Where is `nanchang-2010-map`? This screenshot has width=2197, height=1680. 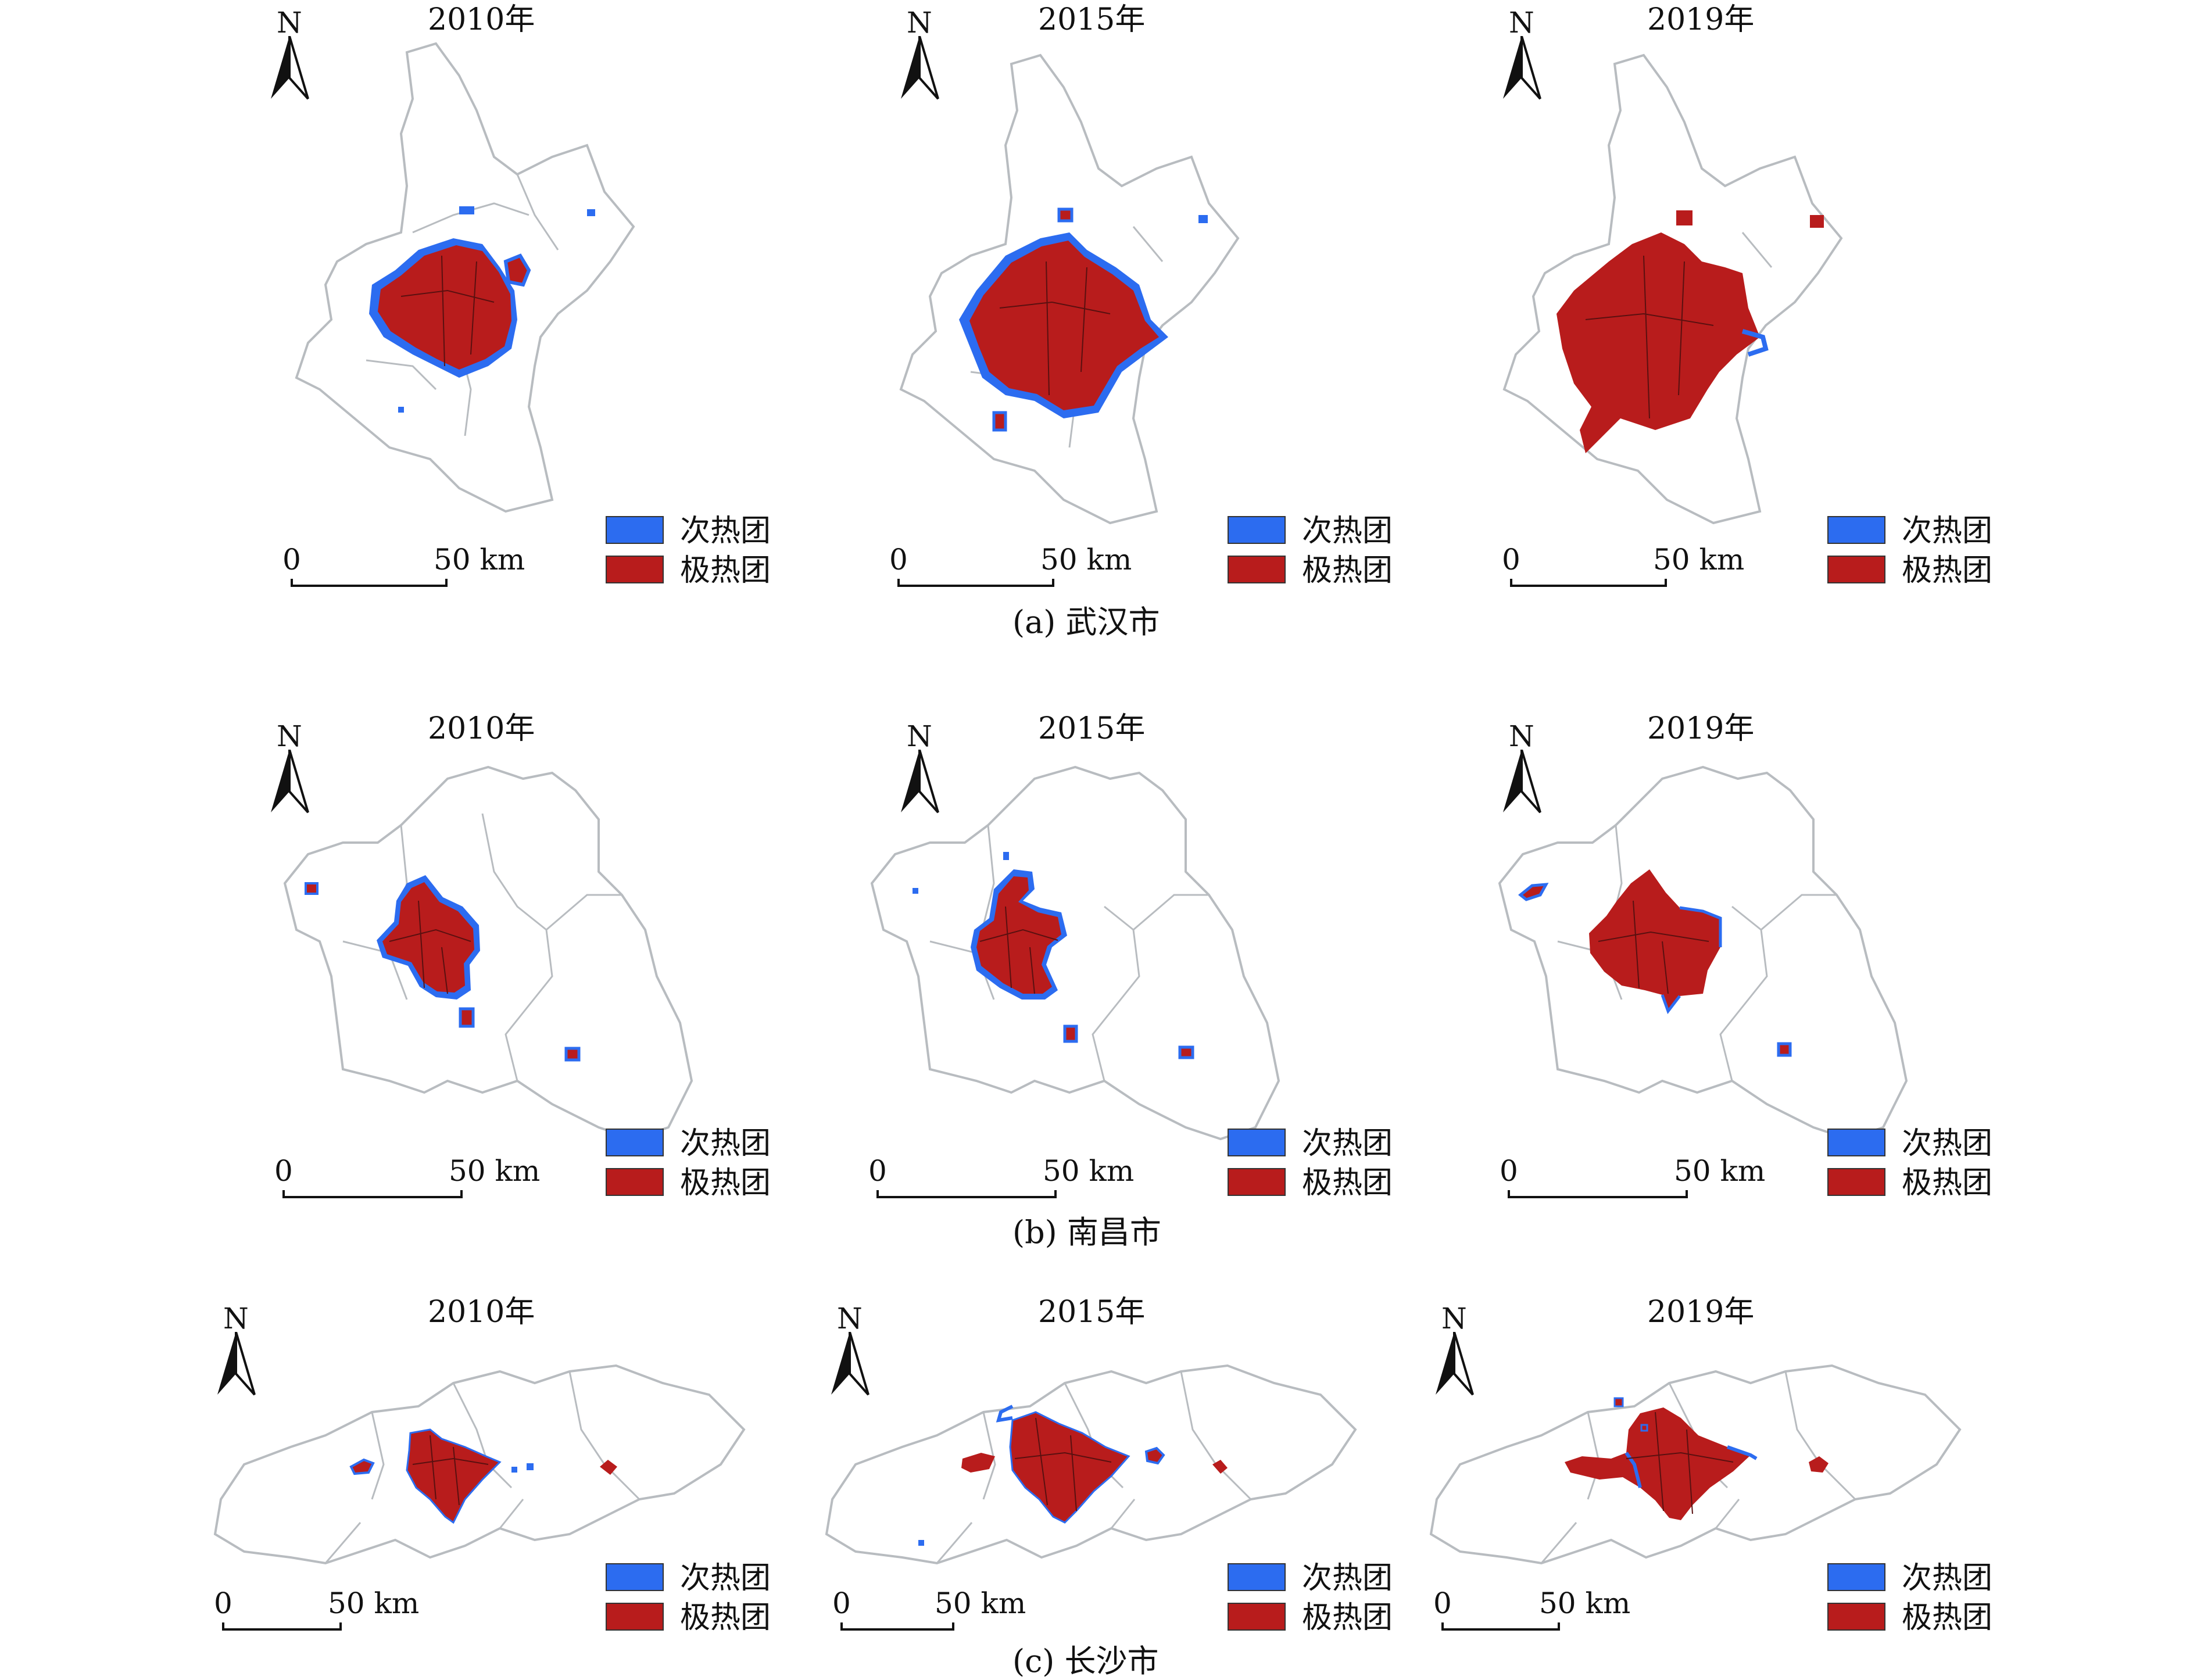
nanchang-2010-map is located at coordinates (488, 953).